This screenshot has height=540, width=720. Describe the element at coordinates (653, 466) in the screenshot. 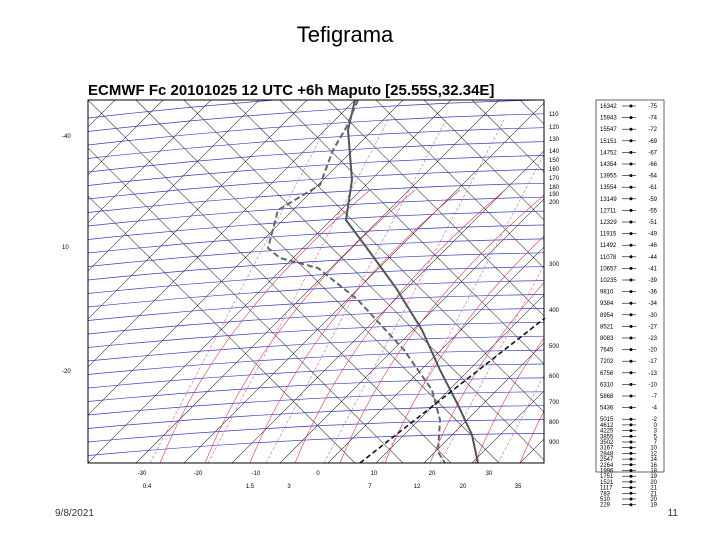

I see `table-temperature: 16` at that location.